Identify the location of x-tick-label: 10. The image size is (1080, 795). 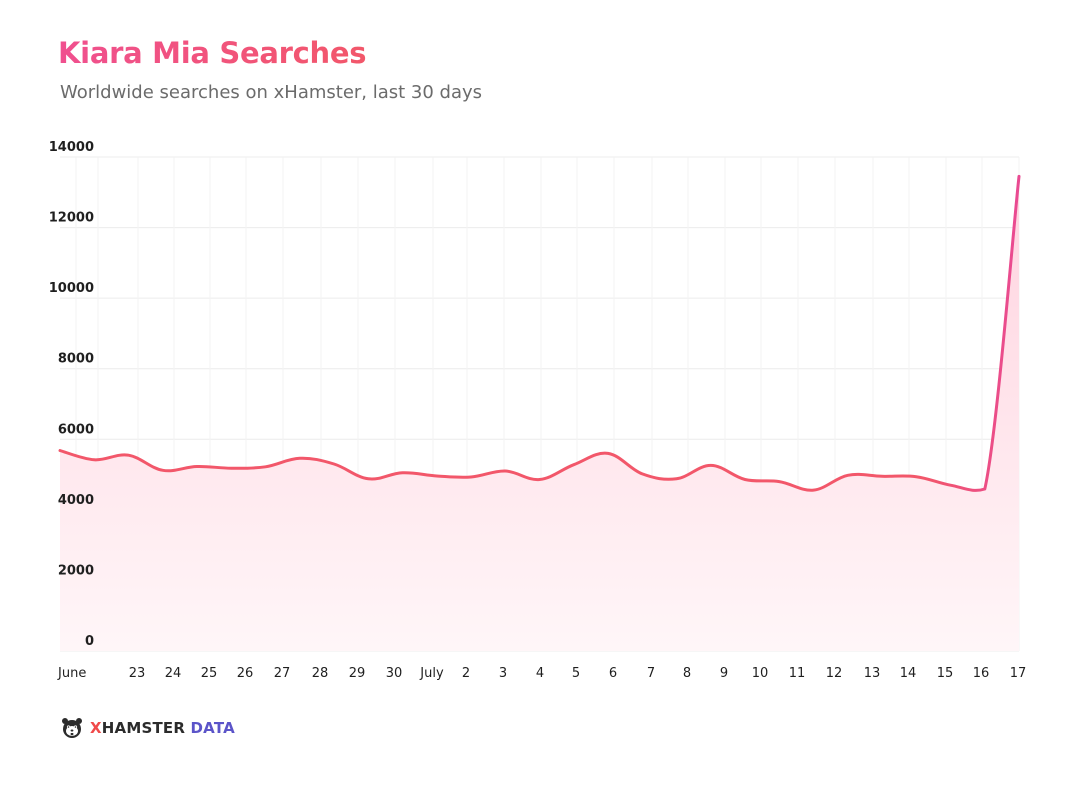
(760, 673).